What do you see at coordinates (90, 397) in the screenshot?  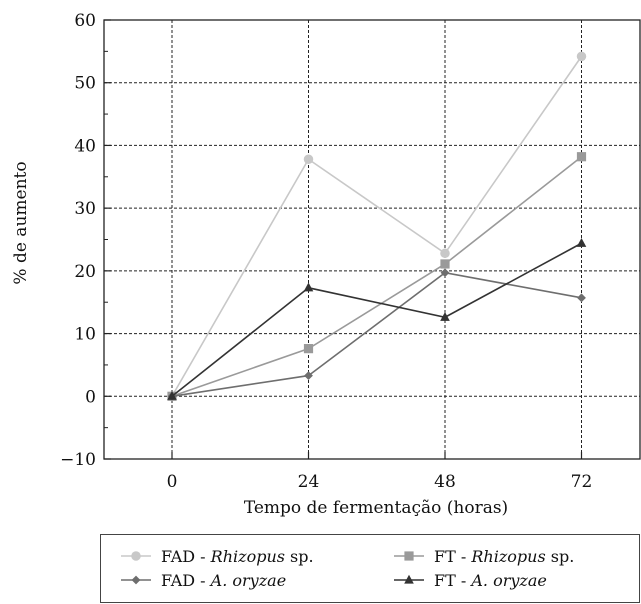 I see `y-tick-label: 0` at bounding box center [90, 397].